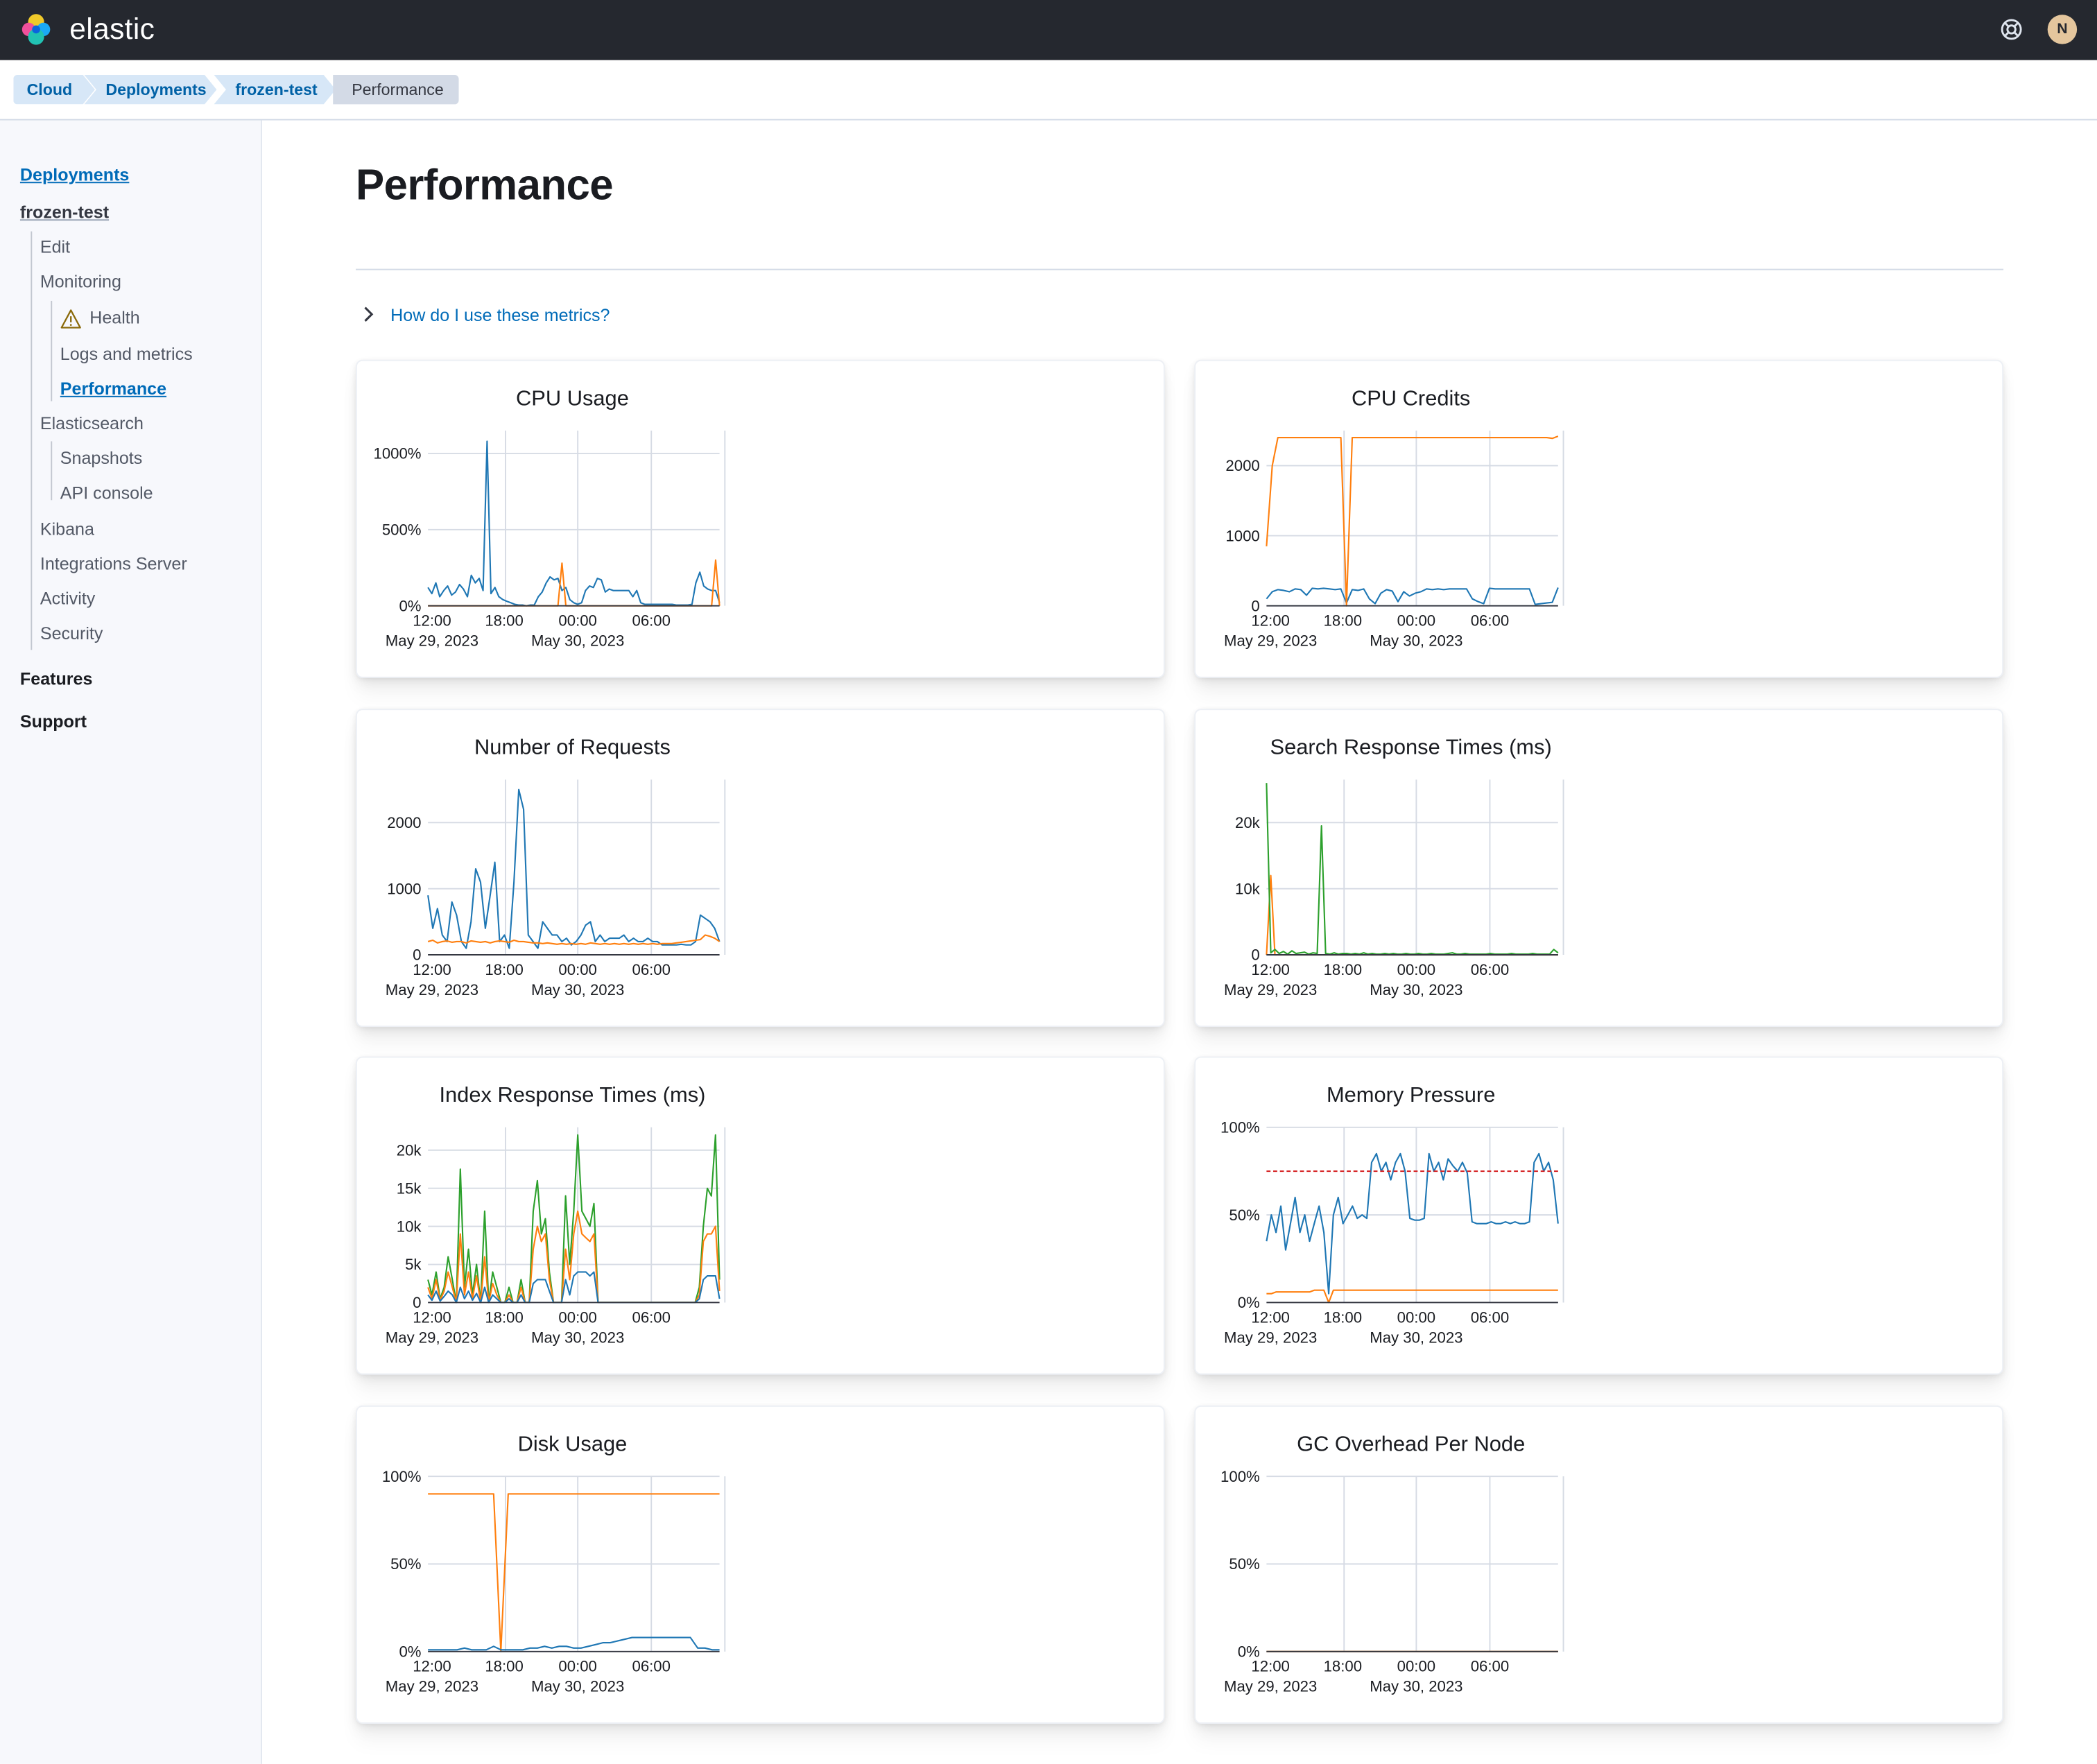 The height and width of the screenshot is (1764, 2097). I want to click on y-tick-label: 15k, so click(409, 1188).